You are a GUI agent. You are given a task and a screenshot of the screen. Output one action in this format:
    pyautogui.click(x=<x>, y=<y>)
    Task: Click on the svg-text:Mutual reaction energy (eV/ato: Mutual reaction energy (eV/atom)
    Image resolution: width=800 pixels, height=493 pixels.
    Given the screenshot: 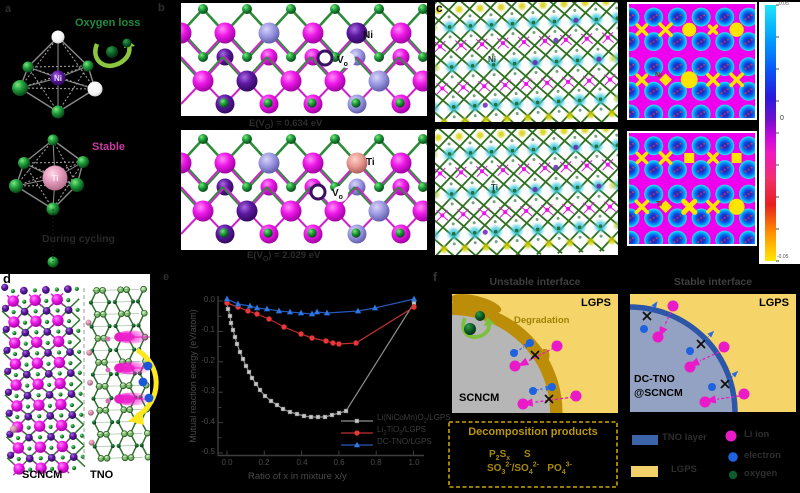 What is the action you would take?
    pyautogui.click(x=193, y=376)
    